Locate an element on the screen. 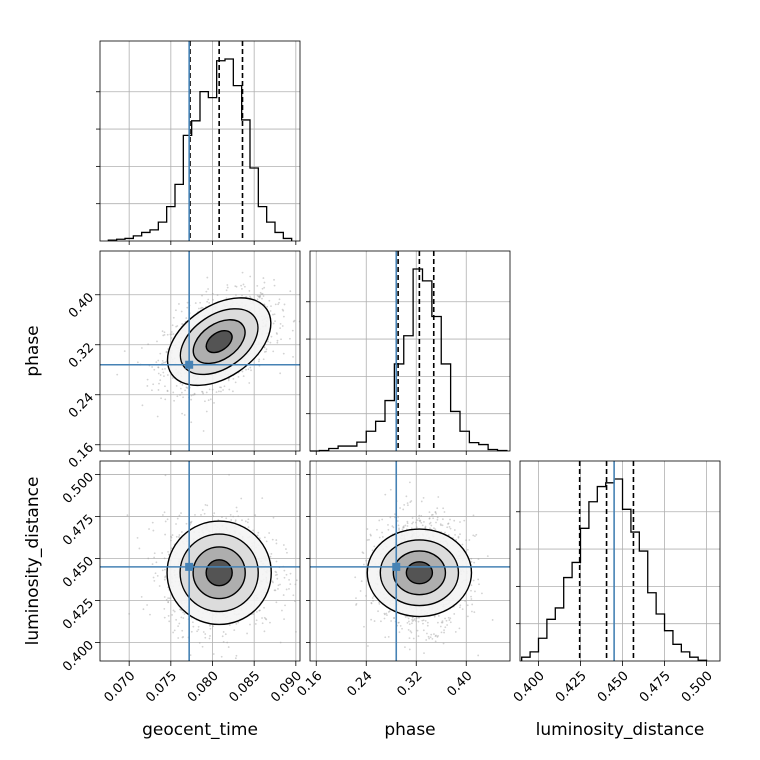  y-tick-label-luminosity-distance: 0.475 is located at coordinates (78, 530).